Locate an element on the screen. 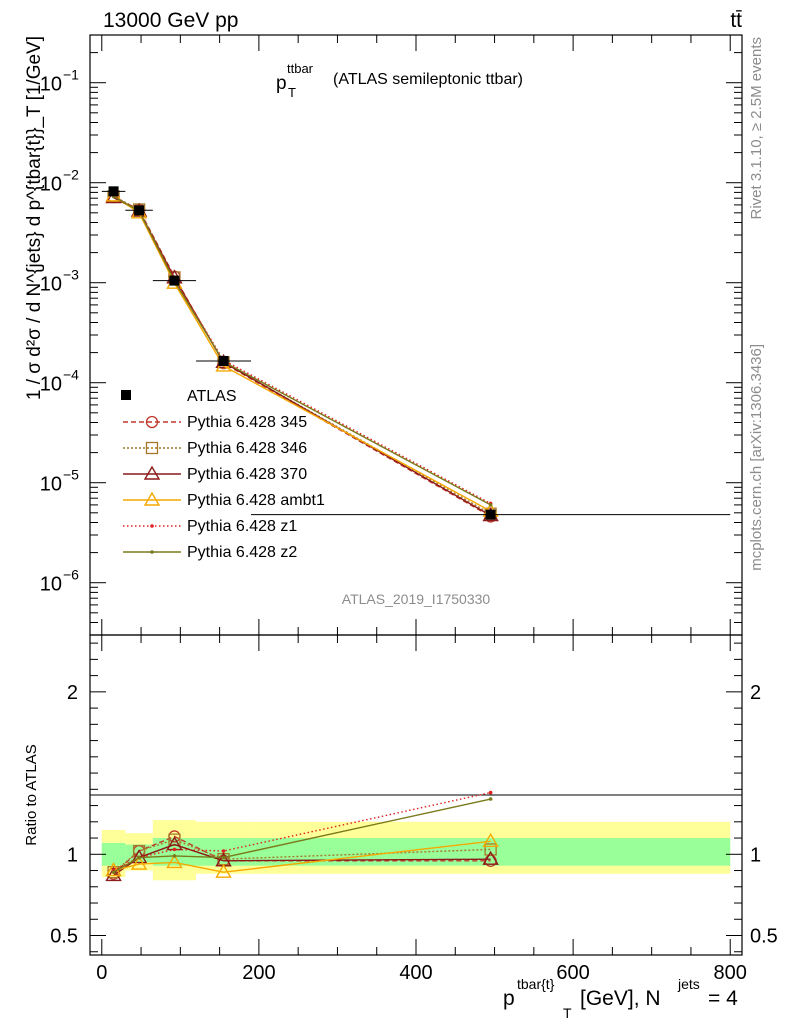 The image size is (786, 1024). x-tick-label: 400 is located at coordinates (415, 973).